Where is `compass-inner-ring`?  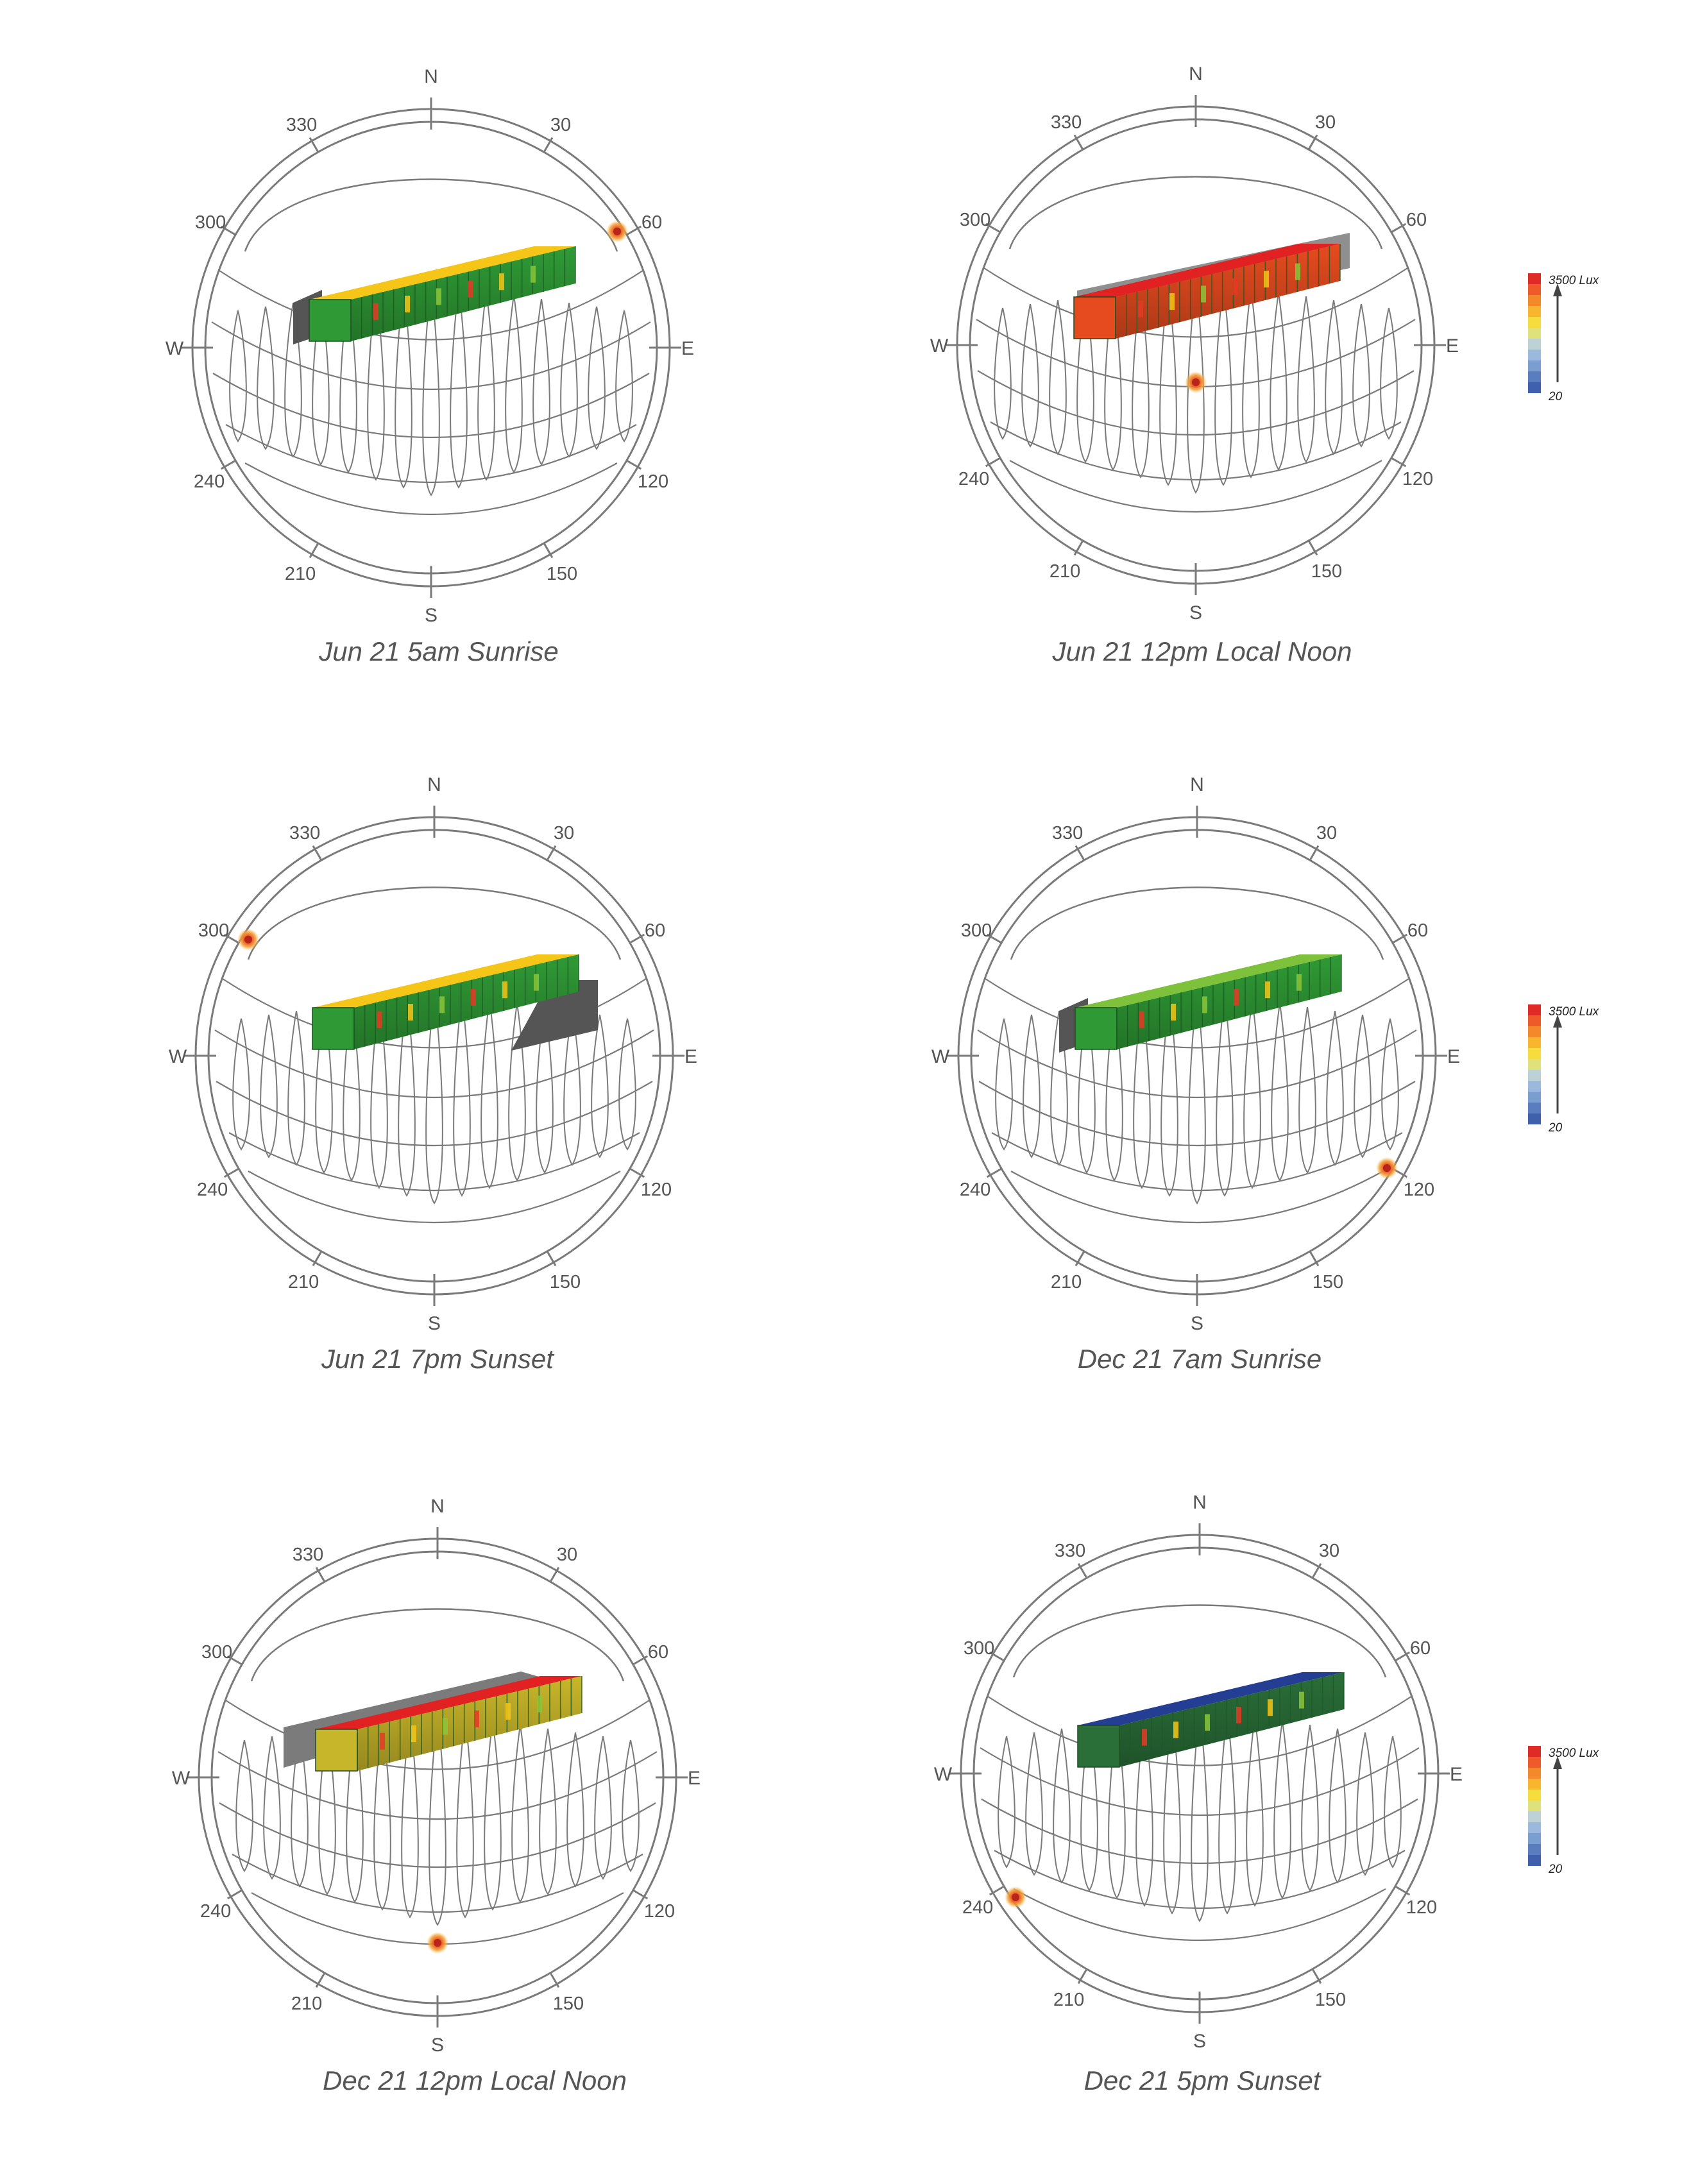
compass-inner-ring is located at coordinates (1196, 345).